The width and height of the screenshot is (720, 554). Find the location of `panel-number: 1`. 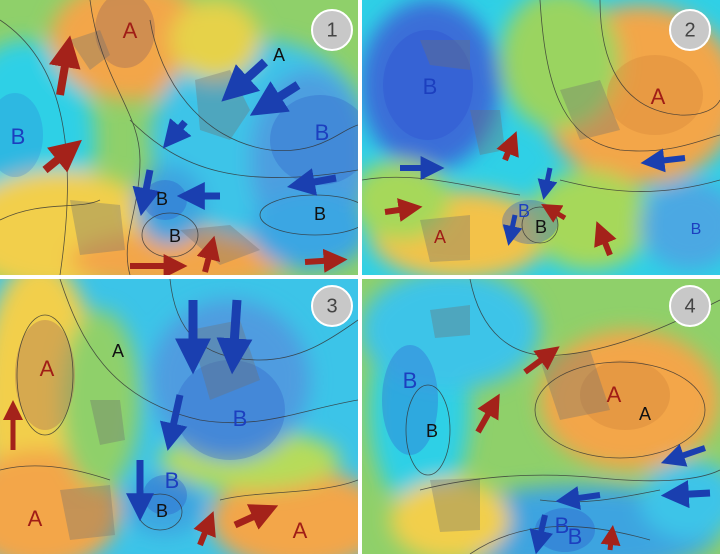

panel-number: 1 is located at coordinates (331, 30).